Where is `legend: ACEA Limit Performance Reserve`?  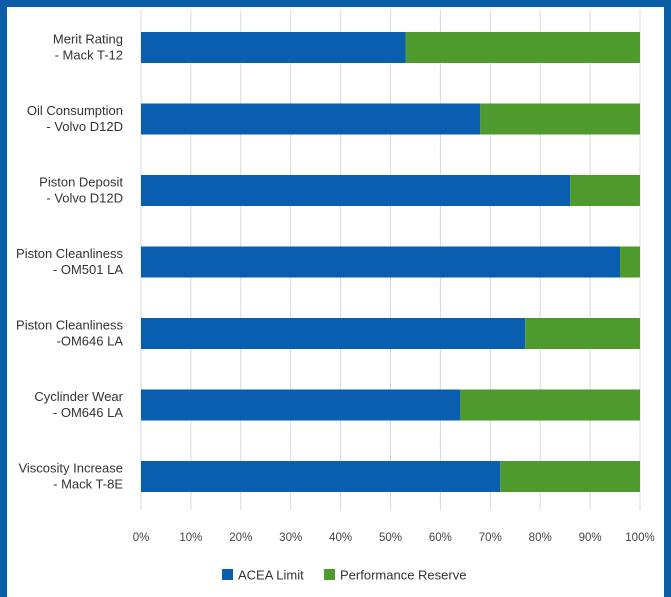
legend: ACEA Limit Performance Reserve is located at coordinates (344, 575).